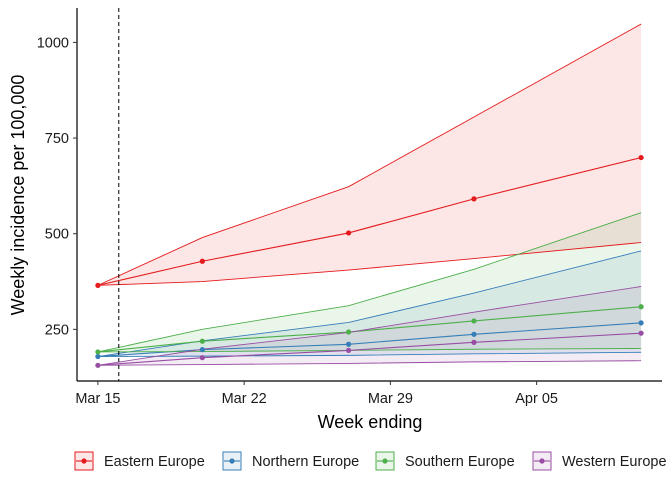 The image size is (672, 480). I want to click on northern-europe-lower-line, so click(369, 354).